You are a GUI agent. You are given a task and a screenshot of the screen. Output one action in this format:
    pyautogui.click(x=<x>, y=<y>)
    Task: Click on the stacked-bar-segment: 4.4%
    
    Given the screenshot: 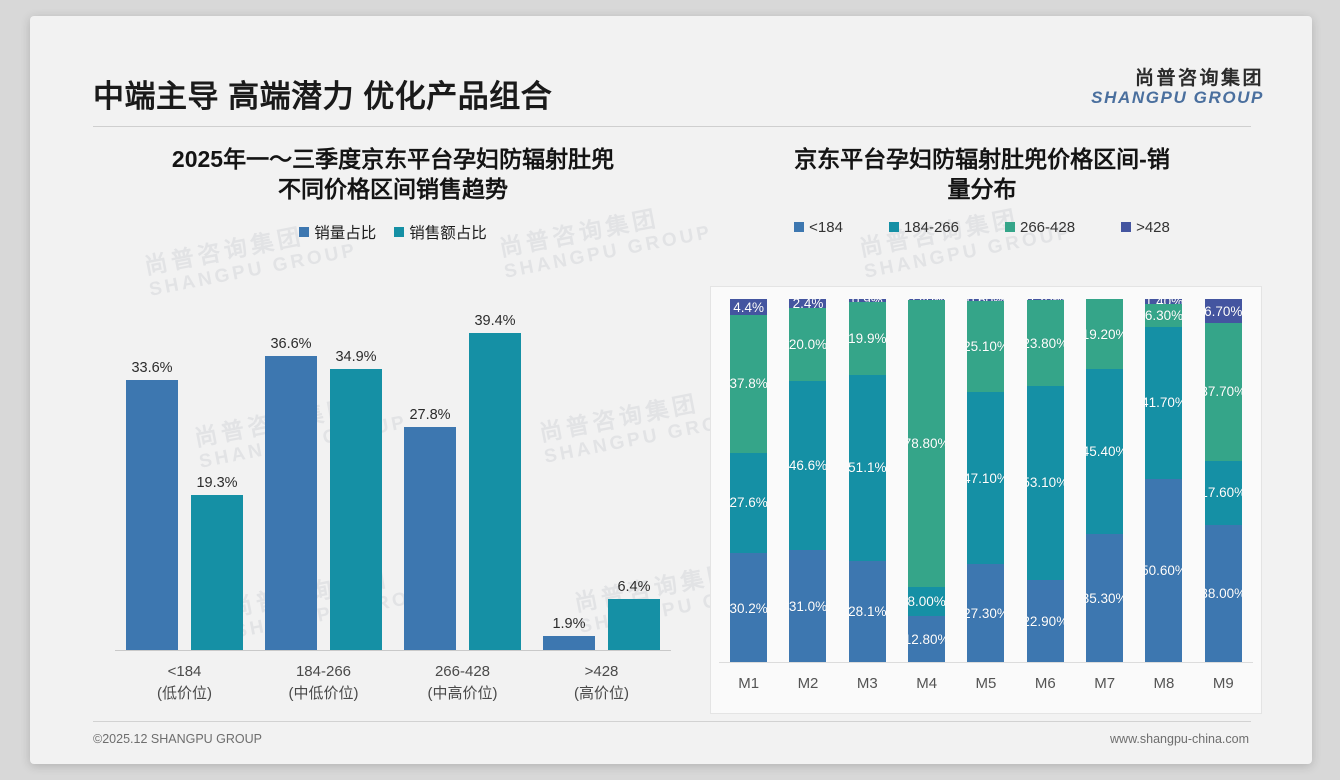 What is the action you would take?
    pyautogui.click(x=749, y=307)
    